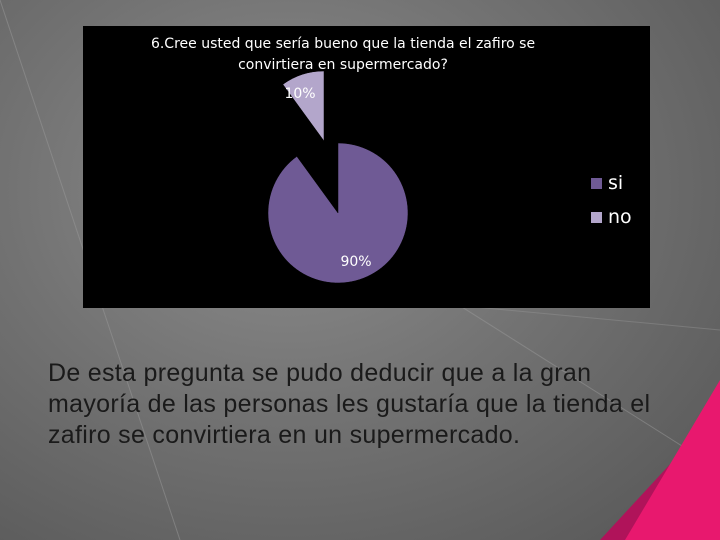 This screenshot has width=720, height=540. What do you see at coordinates (596, 217) in the screenshot?
I see `legend-swatch-no` at bounding box center [596, 217].